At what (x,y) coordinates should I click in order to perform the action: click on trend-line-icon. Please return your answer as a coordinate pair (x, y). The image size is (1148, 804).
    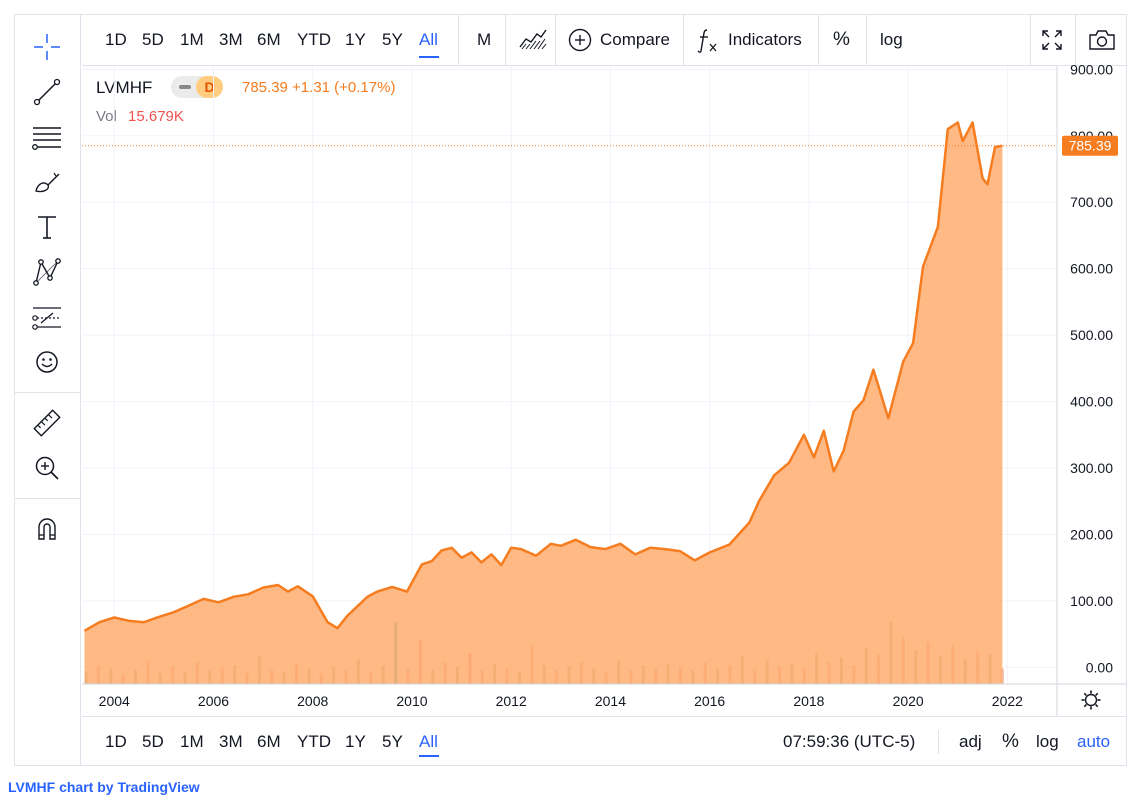
    Looking at the image, I should click on (47, 92).